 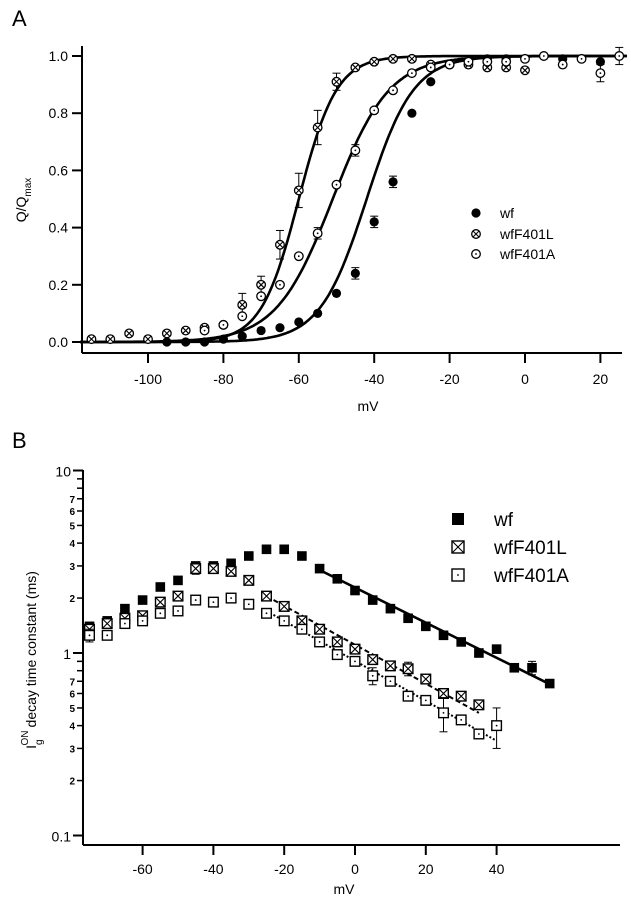 I want to click on legend-marker-wff401a, so click(x=476, y=254).